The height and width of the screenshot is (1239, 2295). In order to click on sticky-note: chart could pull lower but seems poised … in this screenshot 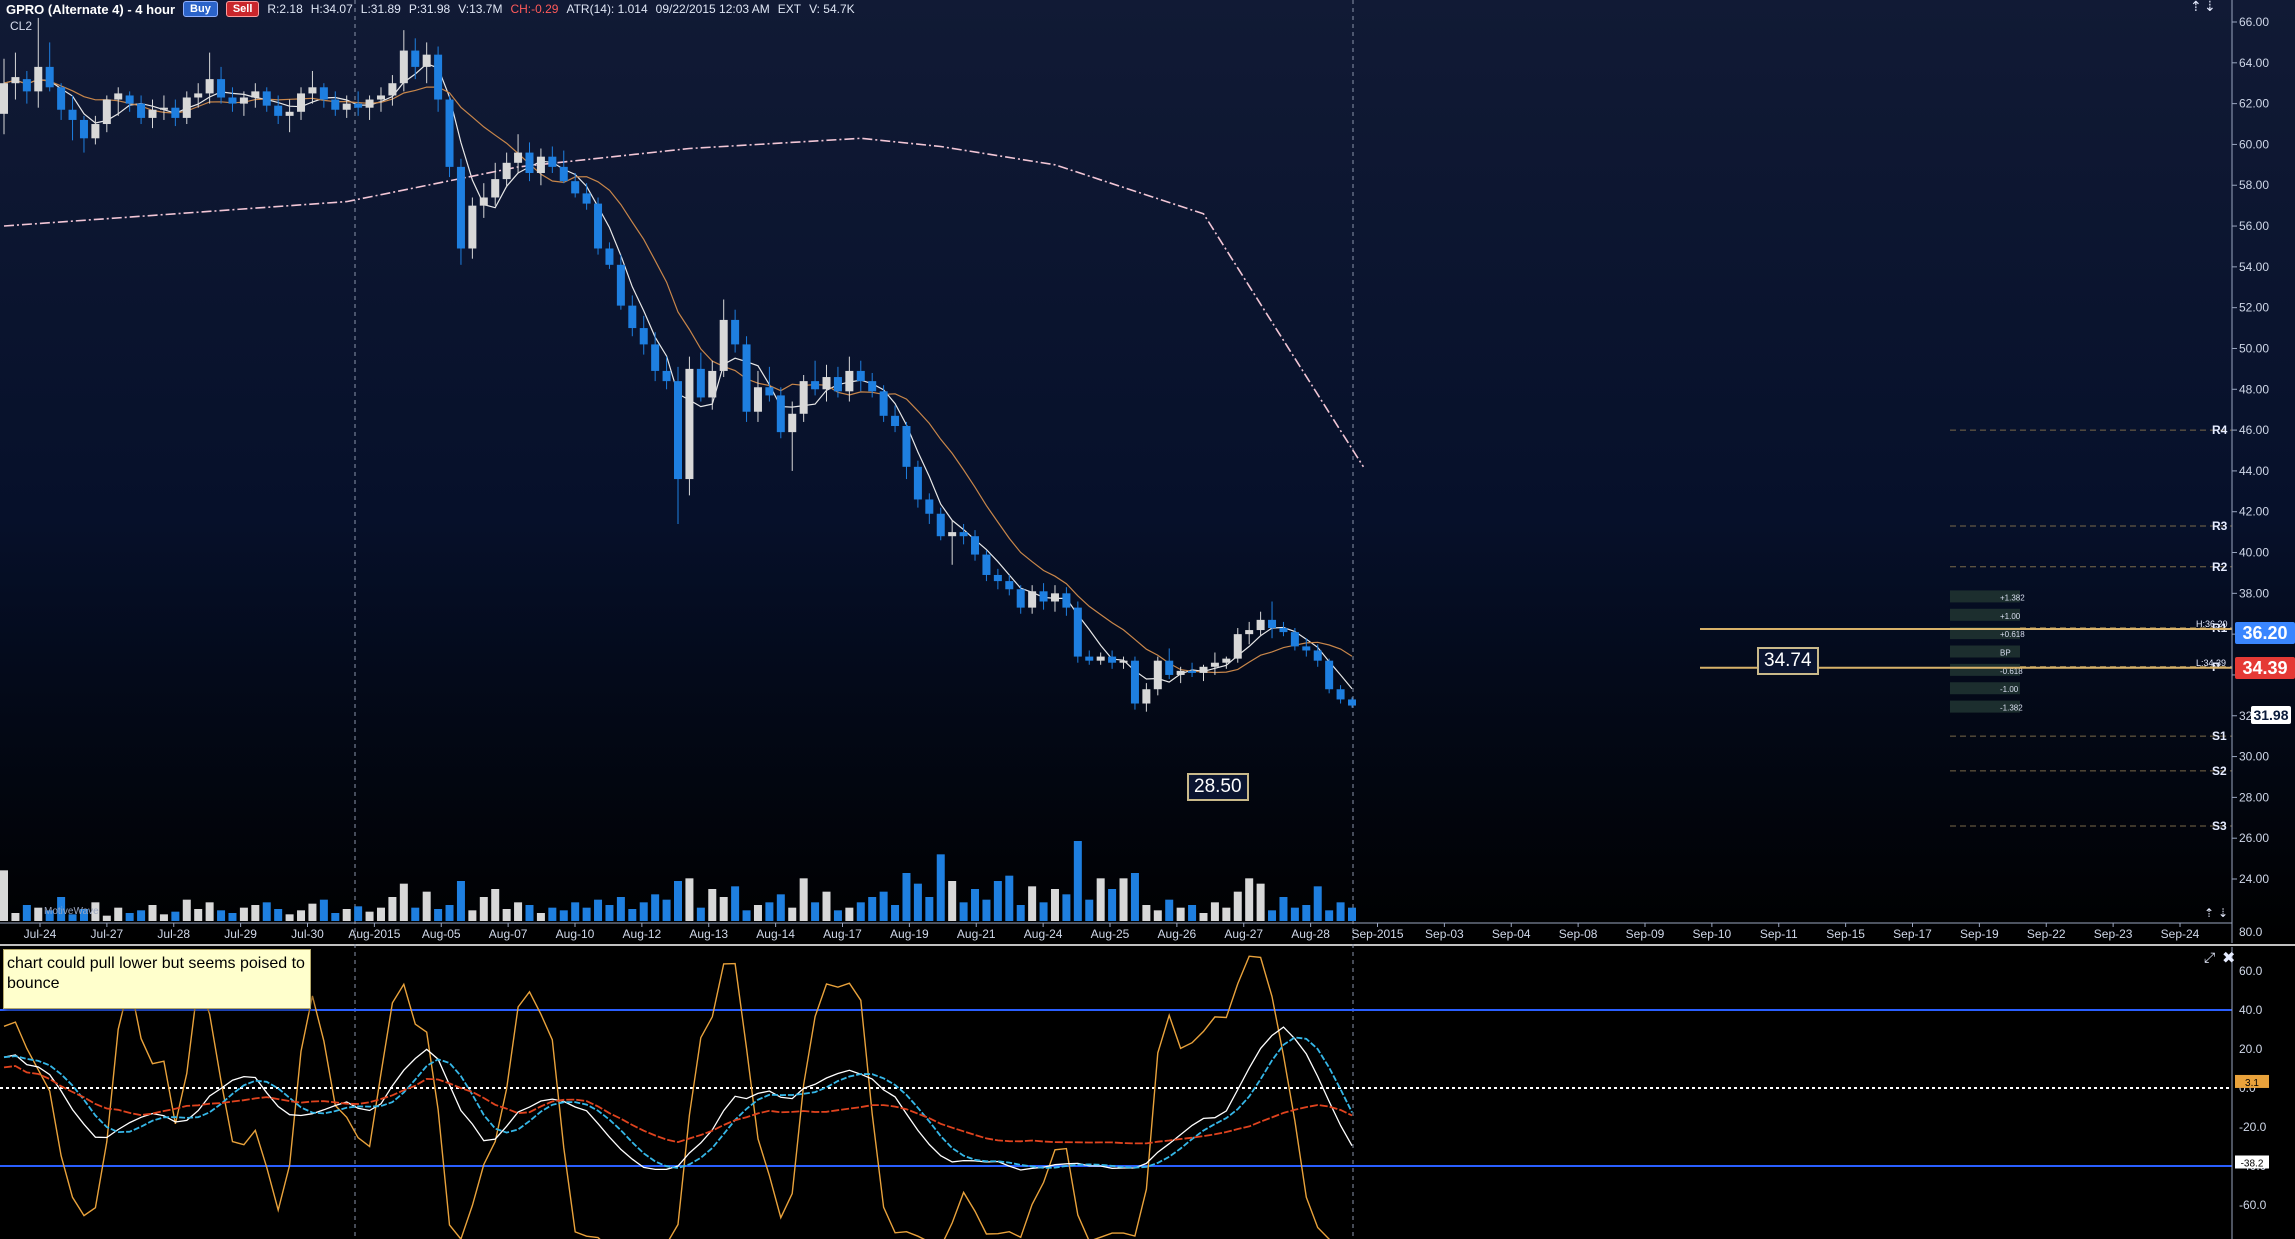, I will do `click(157, 979)`.